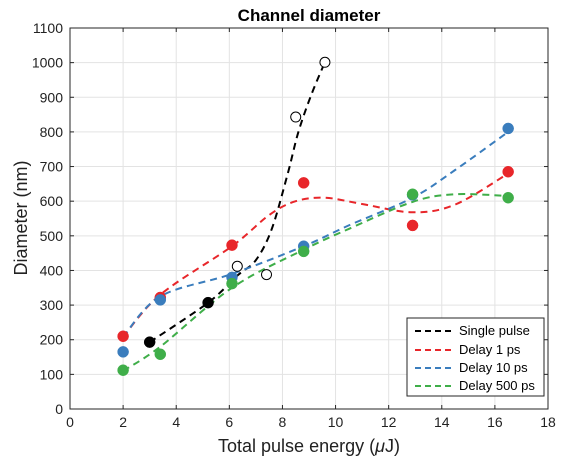 The height and width of the screenshot is (460, 565). Describe the element at coordinates (48, 28) in the screenshot. I see `y-tick-label: 1100` at that location.